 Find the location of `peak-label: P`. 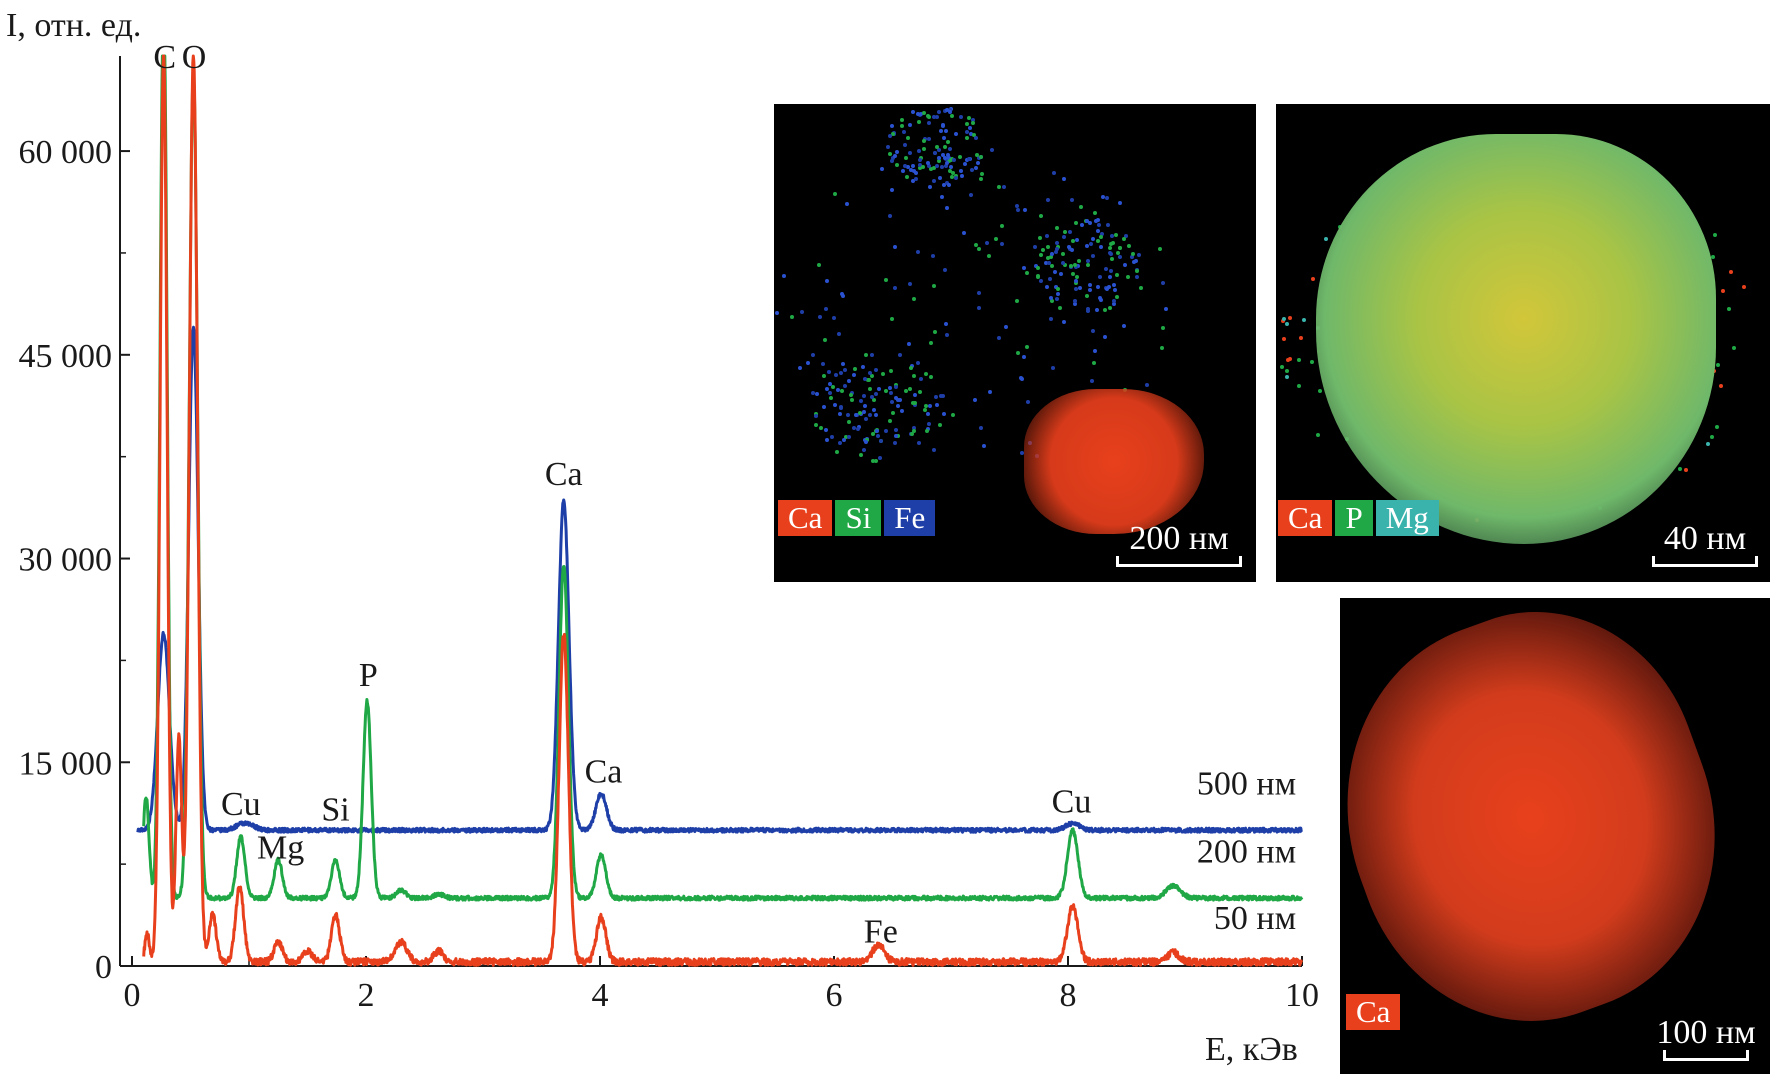

peak-label: P is located at coordinates (368, 675).